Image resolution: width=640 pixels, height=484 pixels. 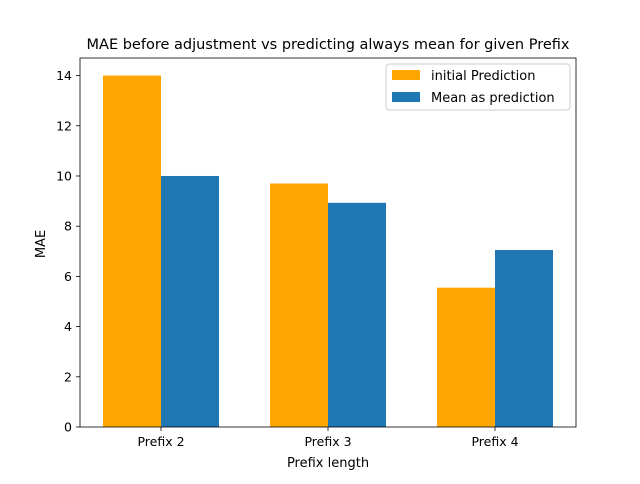 I want to click on y-tick-label-4: 4, so click(x=68, y=326).